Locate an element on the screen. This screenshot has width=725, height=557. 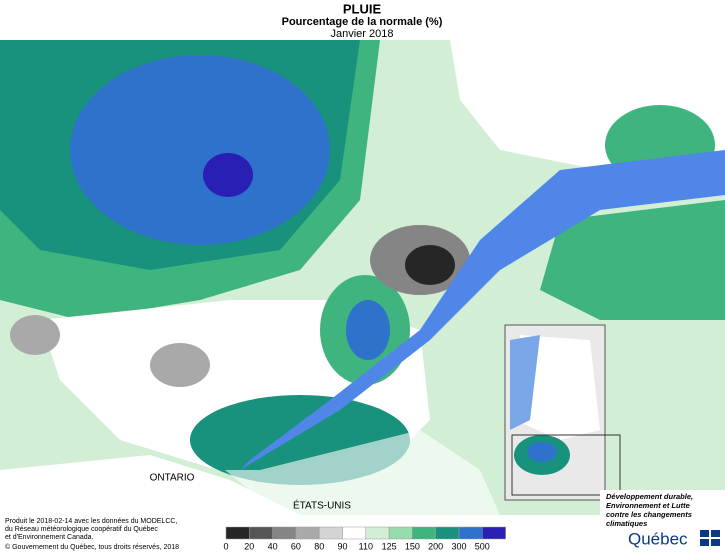
logo-name: Québec is located at coordinates (658, 538).